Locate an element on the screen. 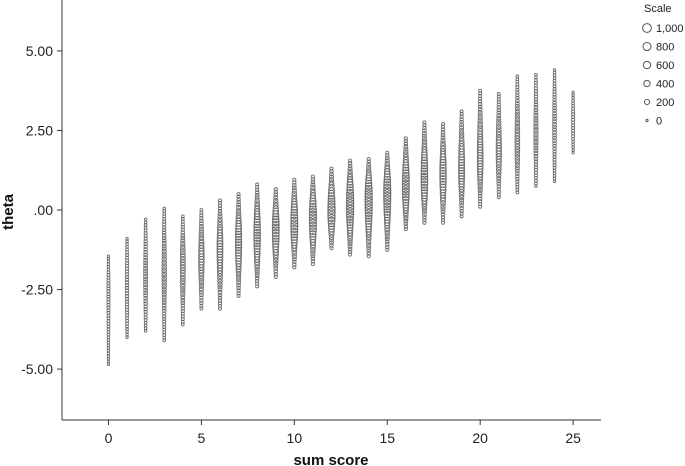 The height and width of the screenshot is (466, 685). legend-size-label: 600 is located at coordinates (665, 66).